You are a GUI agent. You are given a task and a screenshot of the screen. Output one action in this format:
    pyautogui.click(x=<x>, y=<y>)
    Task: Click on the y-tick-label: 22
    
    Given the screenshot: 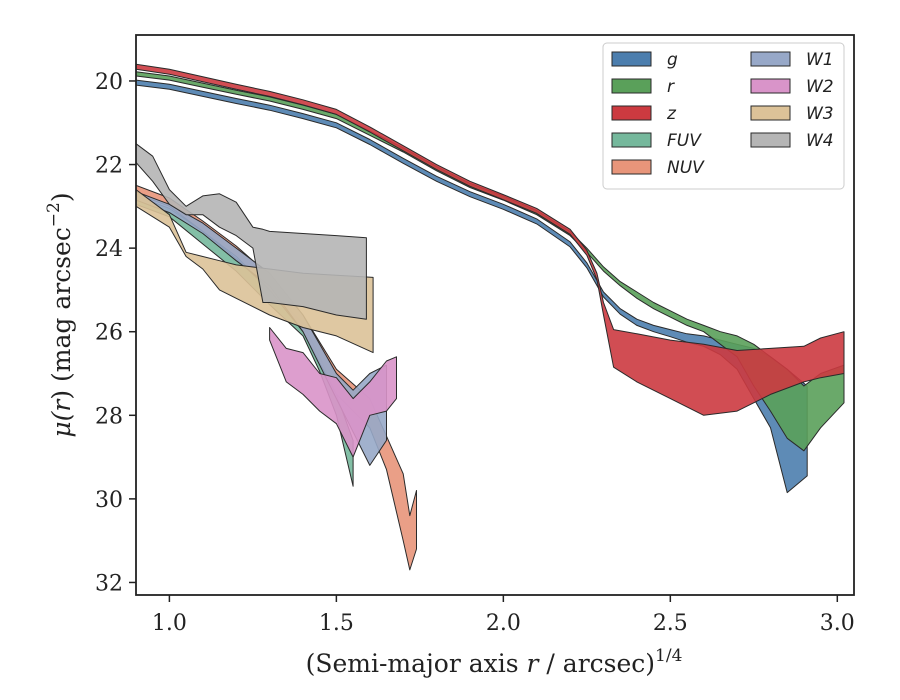 What is the action you would take?
    pyautogui.click(x=109, y=166)
    